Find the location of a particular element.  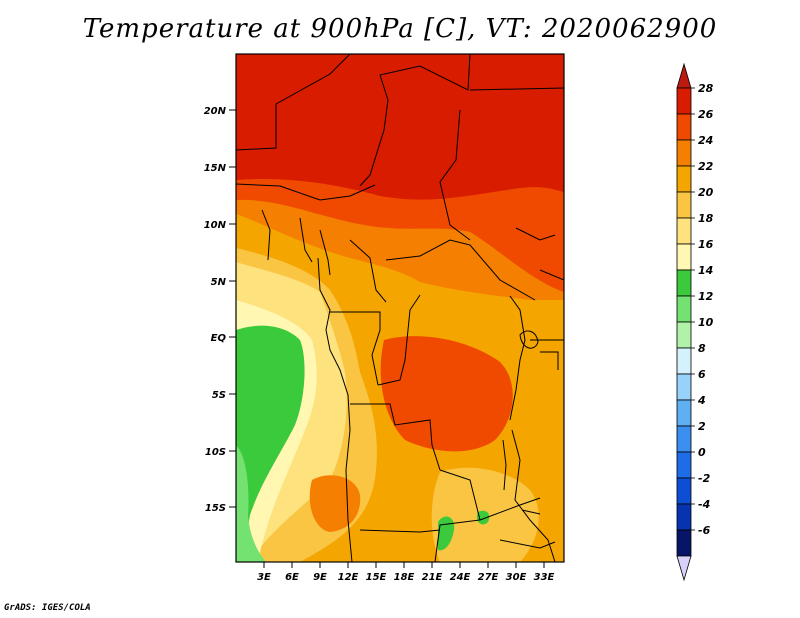

lon-label: 12E is located at coordinates (348, 577).